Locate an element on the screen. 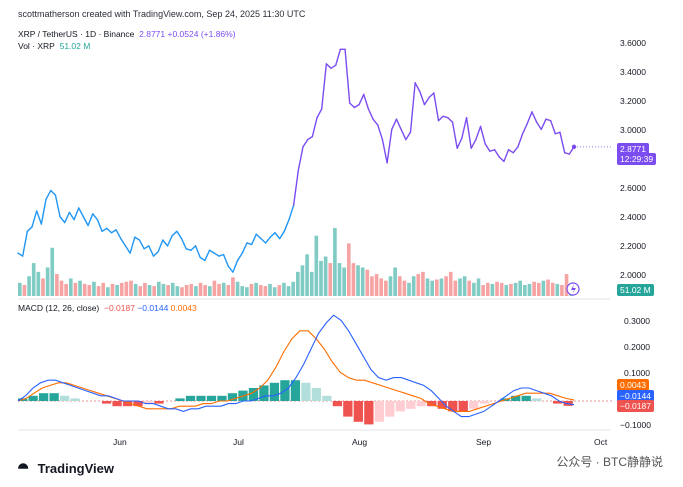 The image size is (683, 487). volume-legend: Vol · XRP 51.02 M is located at coordinates (54, 46).